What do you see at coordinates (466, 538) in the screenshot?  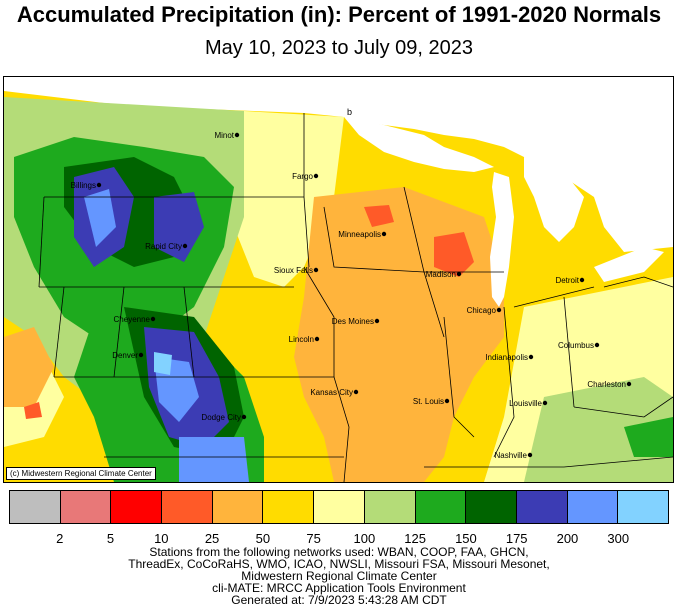 I see `legend-tick-label: 150` at bounding box center [466, 538].